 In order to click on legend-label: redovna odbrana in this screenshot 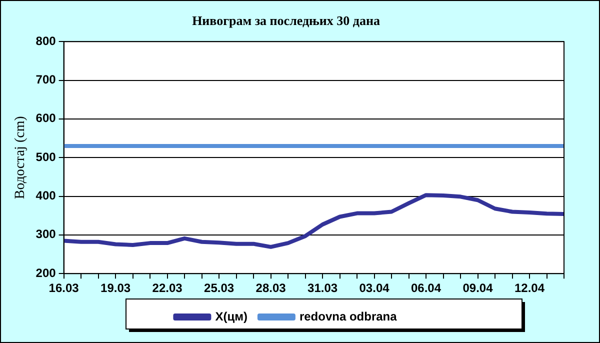, I will do `click(348, 316)`.